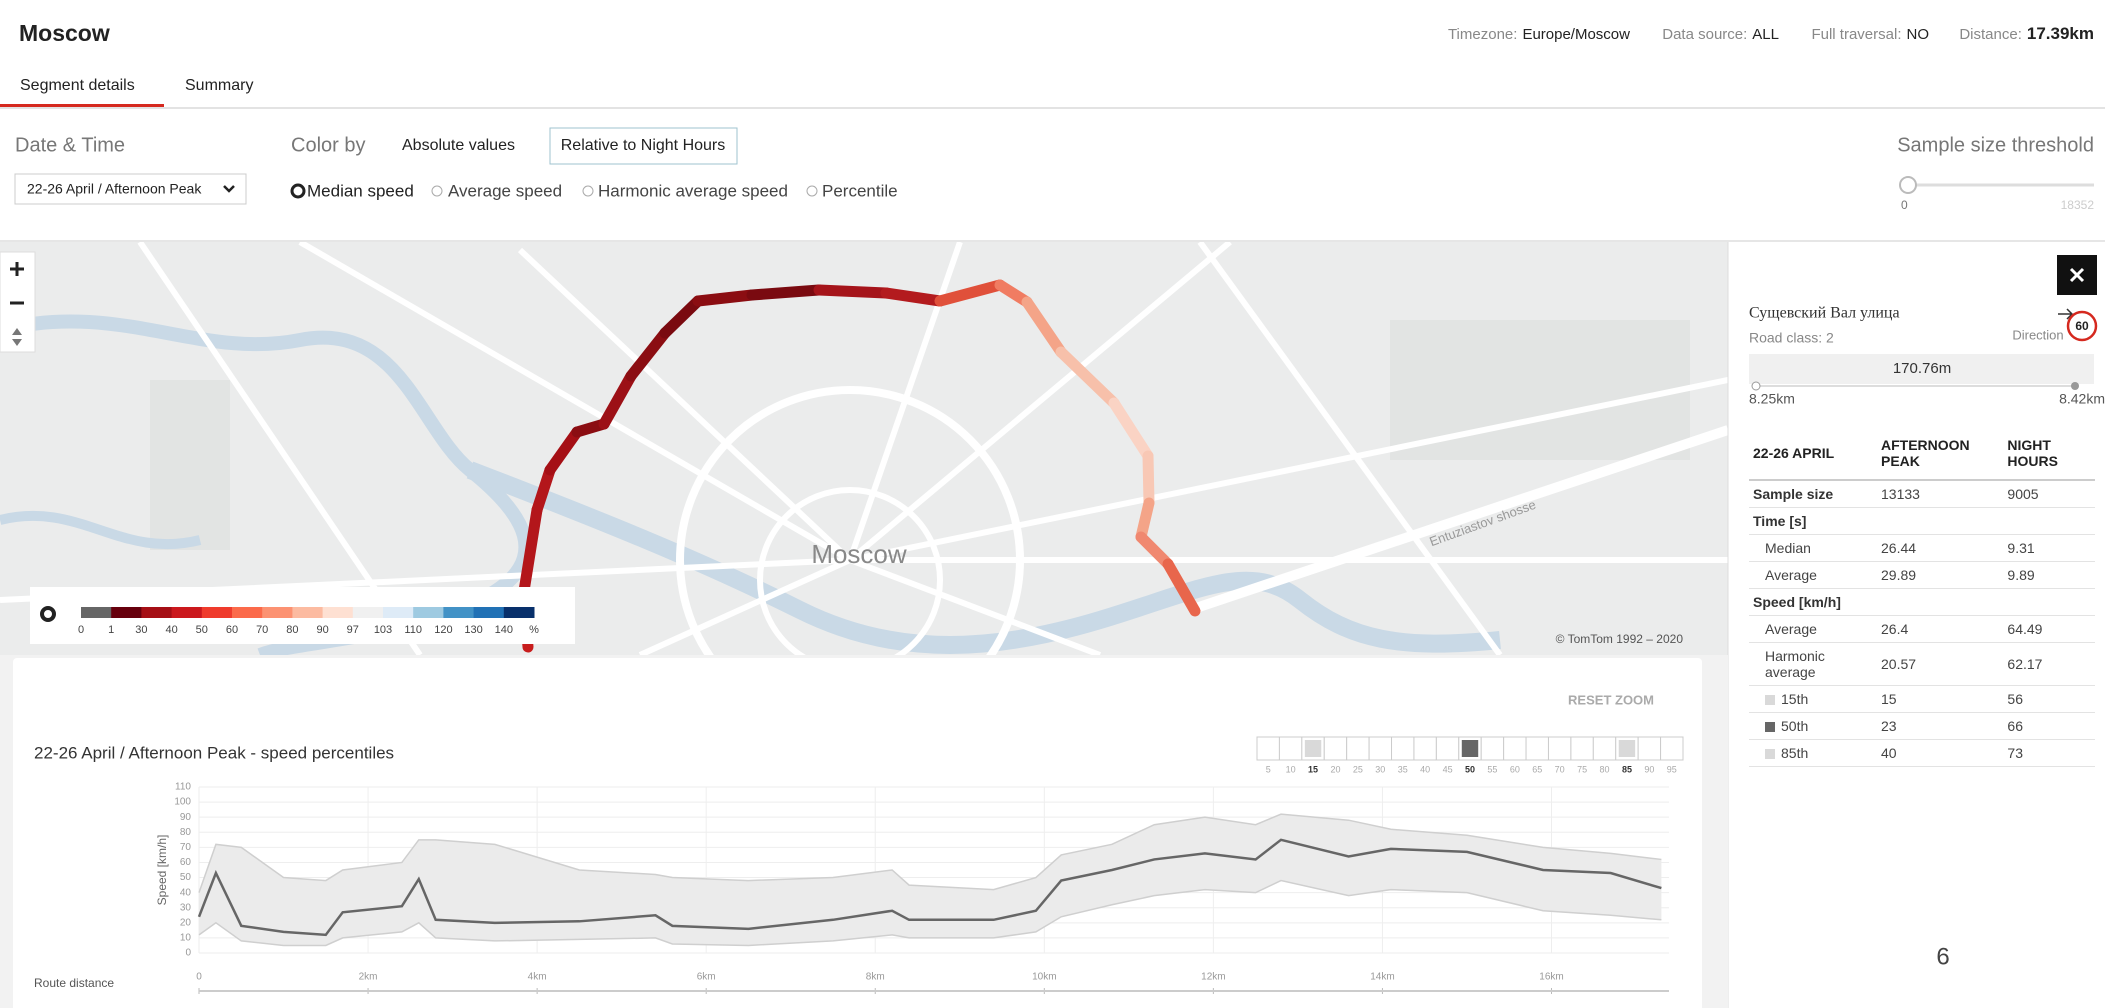  I want to click on compass, so click(17, 337).